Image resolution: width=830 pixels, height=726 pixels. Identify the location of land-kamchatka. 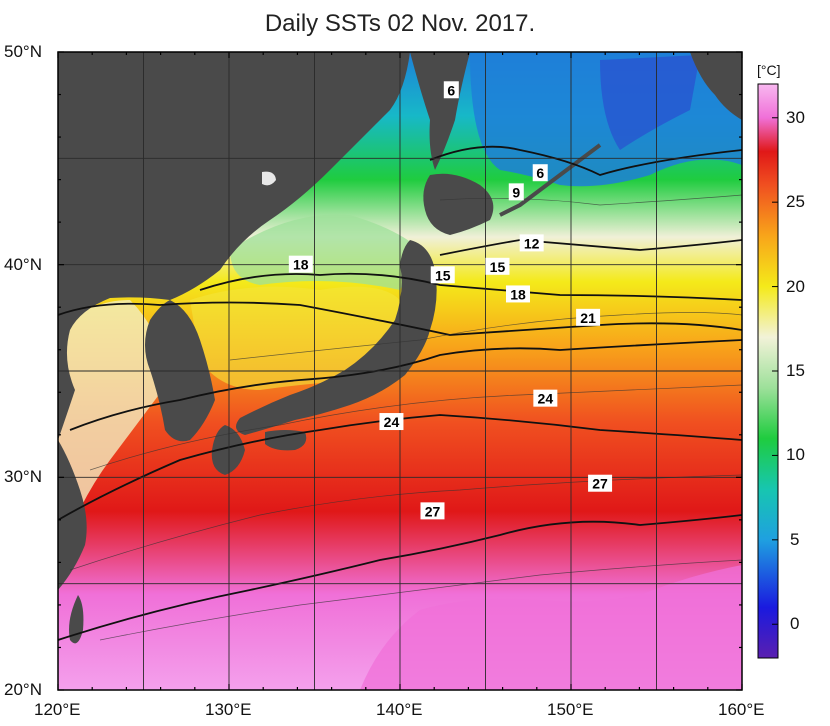
(716, 86).